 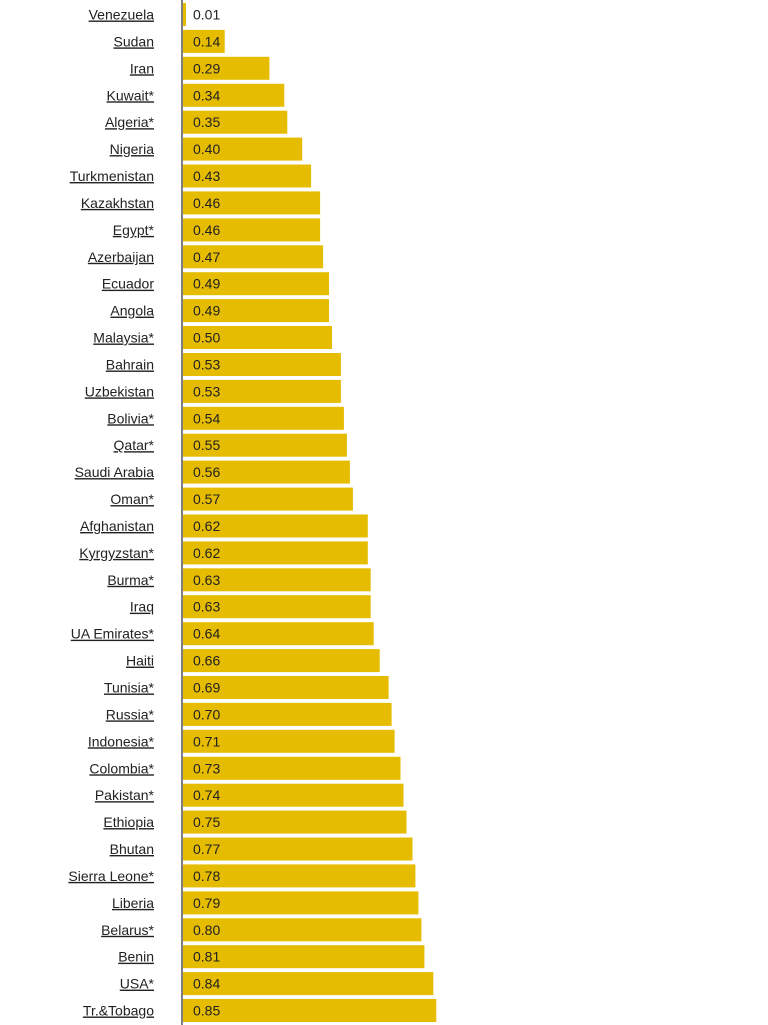 What do you see at coordinates (206, 472) in the screenshot?
I see `value-label: 0.56` at bounding box center [206, 472].